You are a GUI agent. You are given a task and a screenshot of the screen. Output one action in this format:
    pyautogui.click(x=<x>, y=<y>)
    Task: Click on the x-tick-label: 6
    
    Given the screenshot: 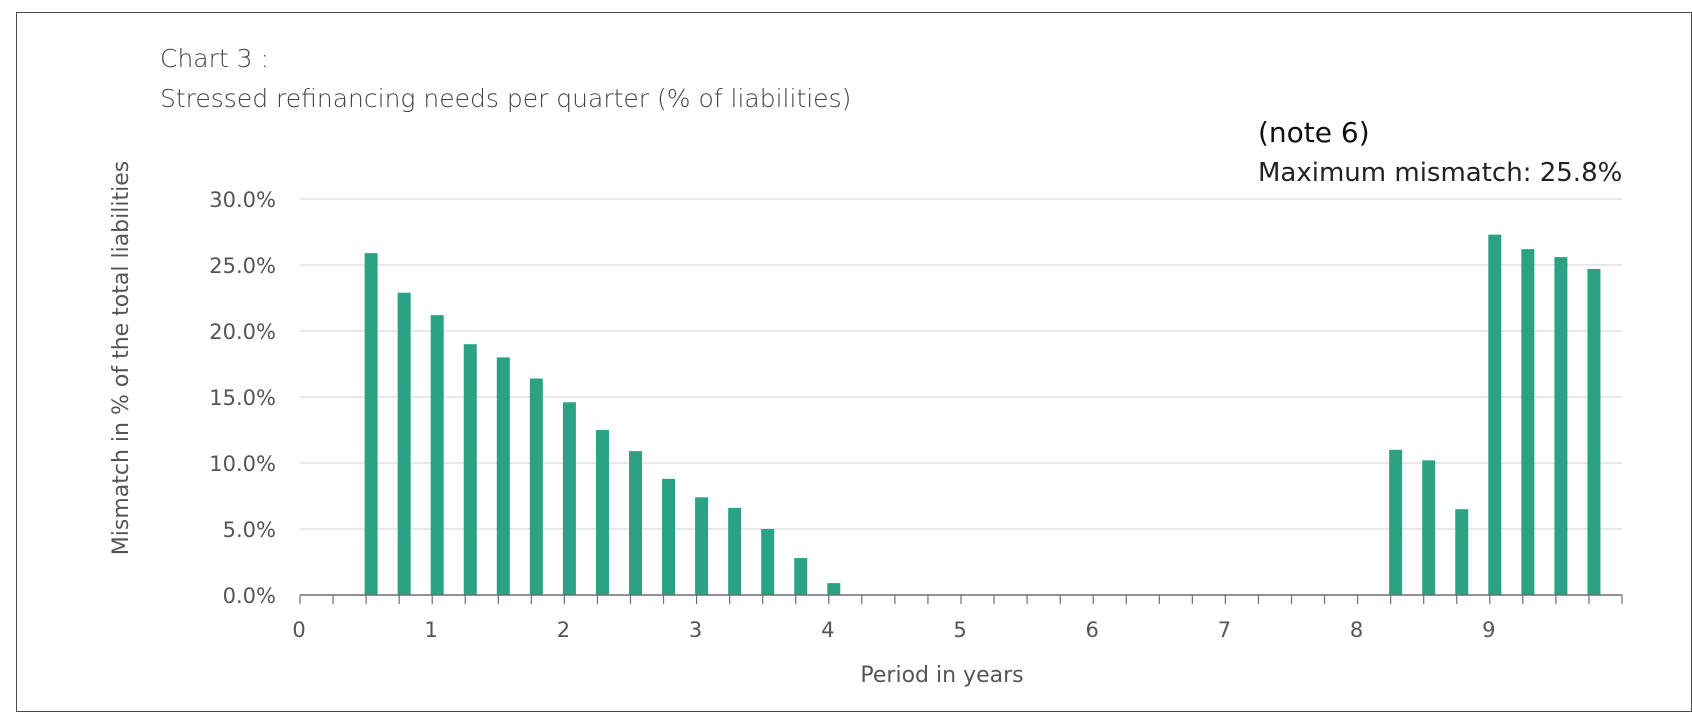 What is the action you would take?
    pyautogui.click(x=1092, y=630)
    